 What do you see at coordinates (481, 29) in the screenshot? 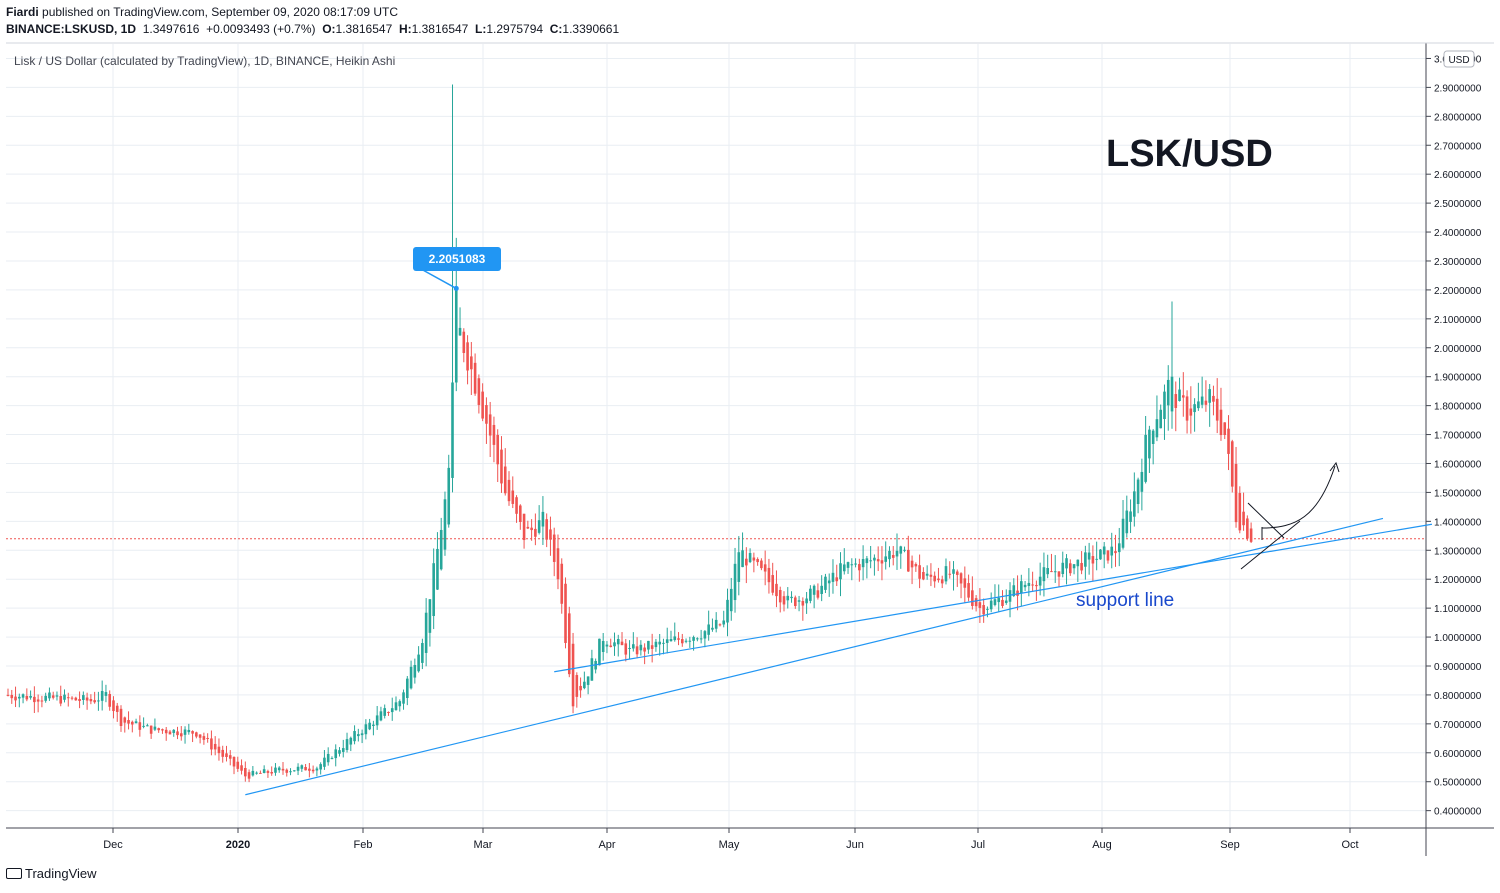
I see `low-label: L:` at bounding box center [481, 29].